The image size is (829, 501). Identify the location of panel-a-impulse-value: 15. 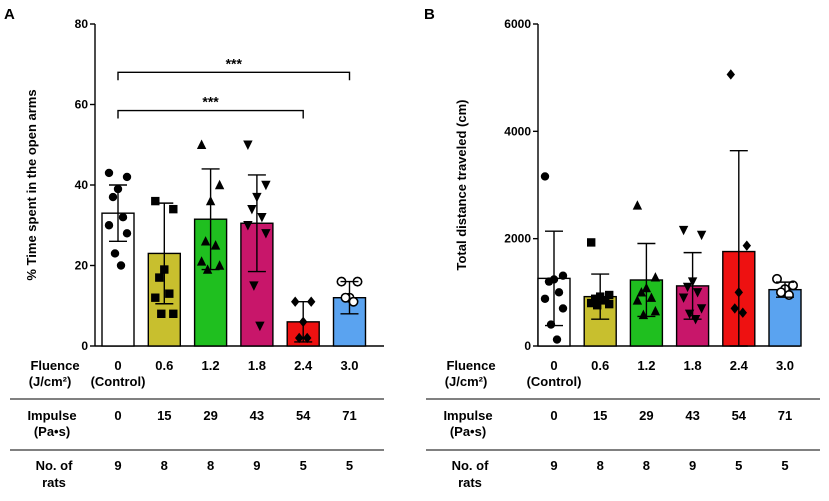
(164, 415).